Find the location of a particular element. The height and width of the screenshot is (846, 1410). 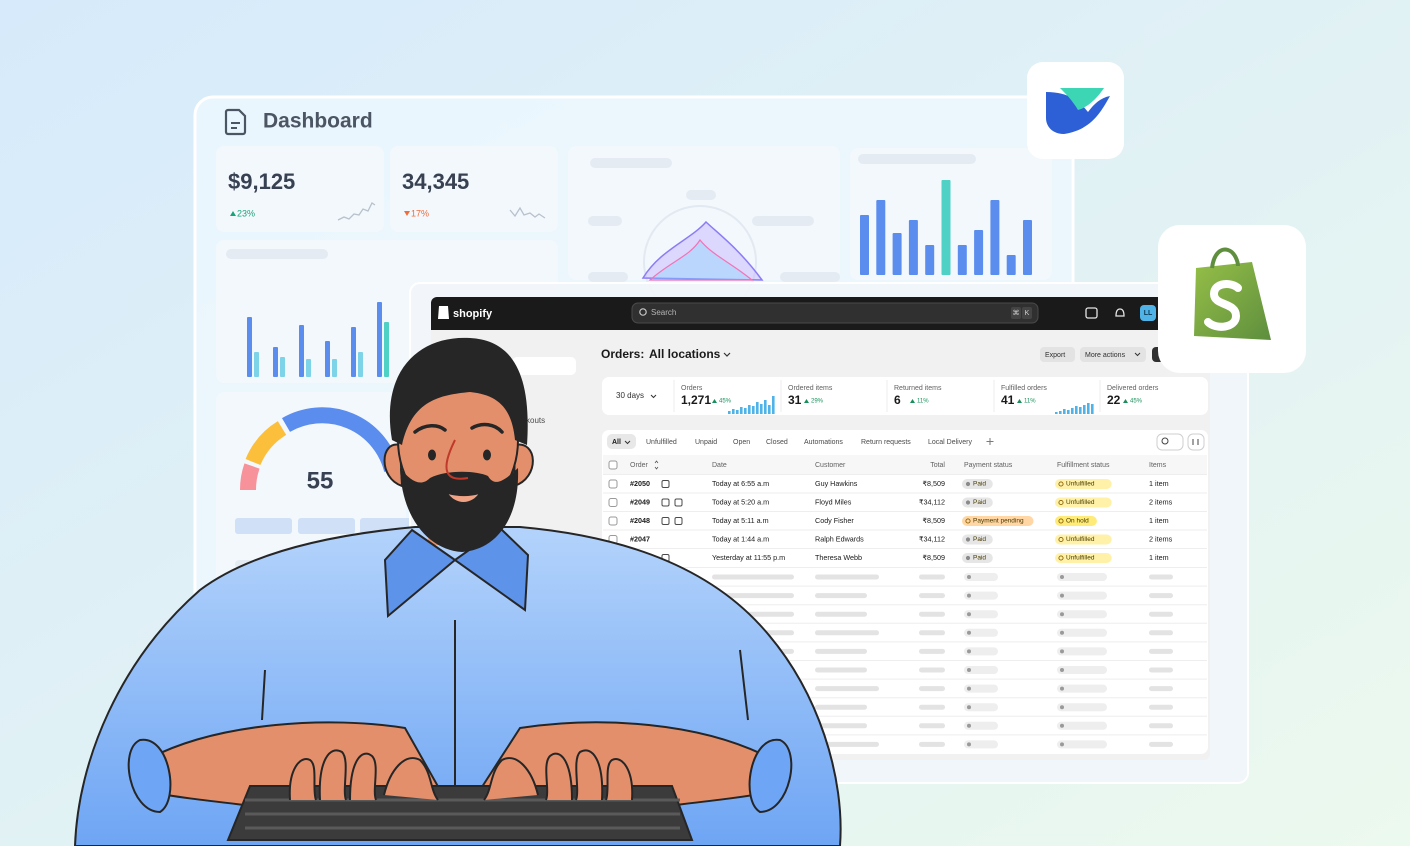

column-header: Payment status is located at coordinates (988, 465).